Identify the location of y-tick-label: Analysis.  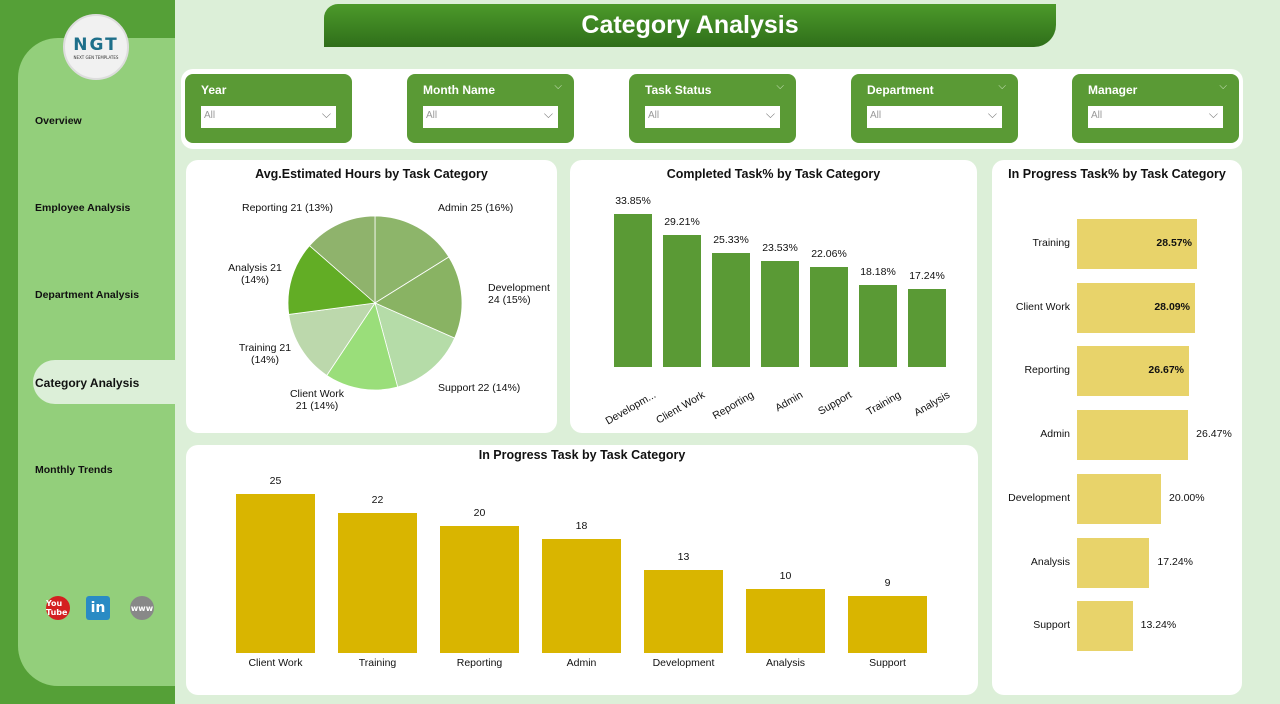
(1050, 561).